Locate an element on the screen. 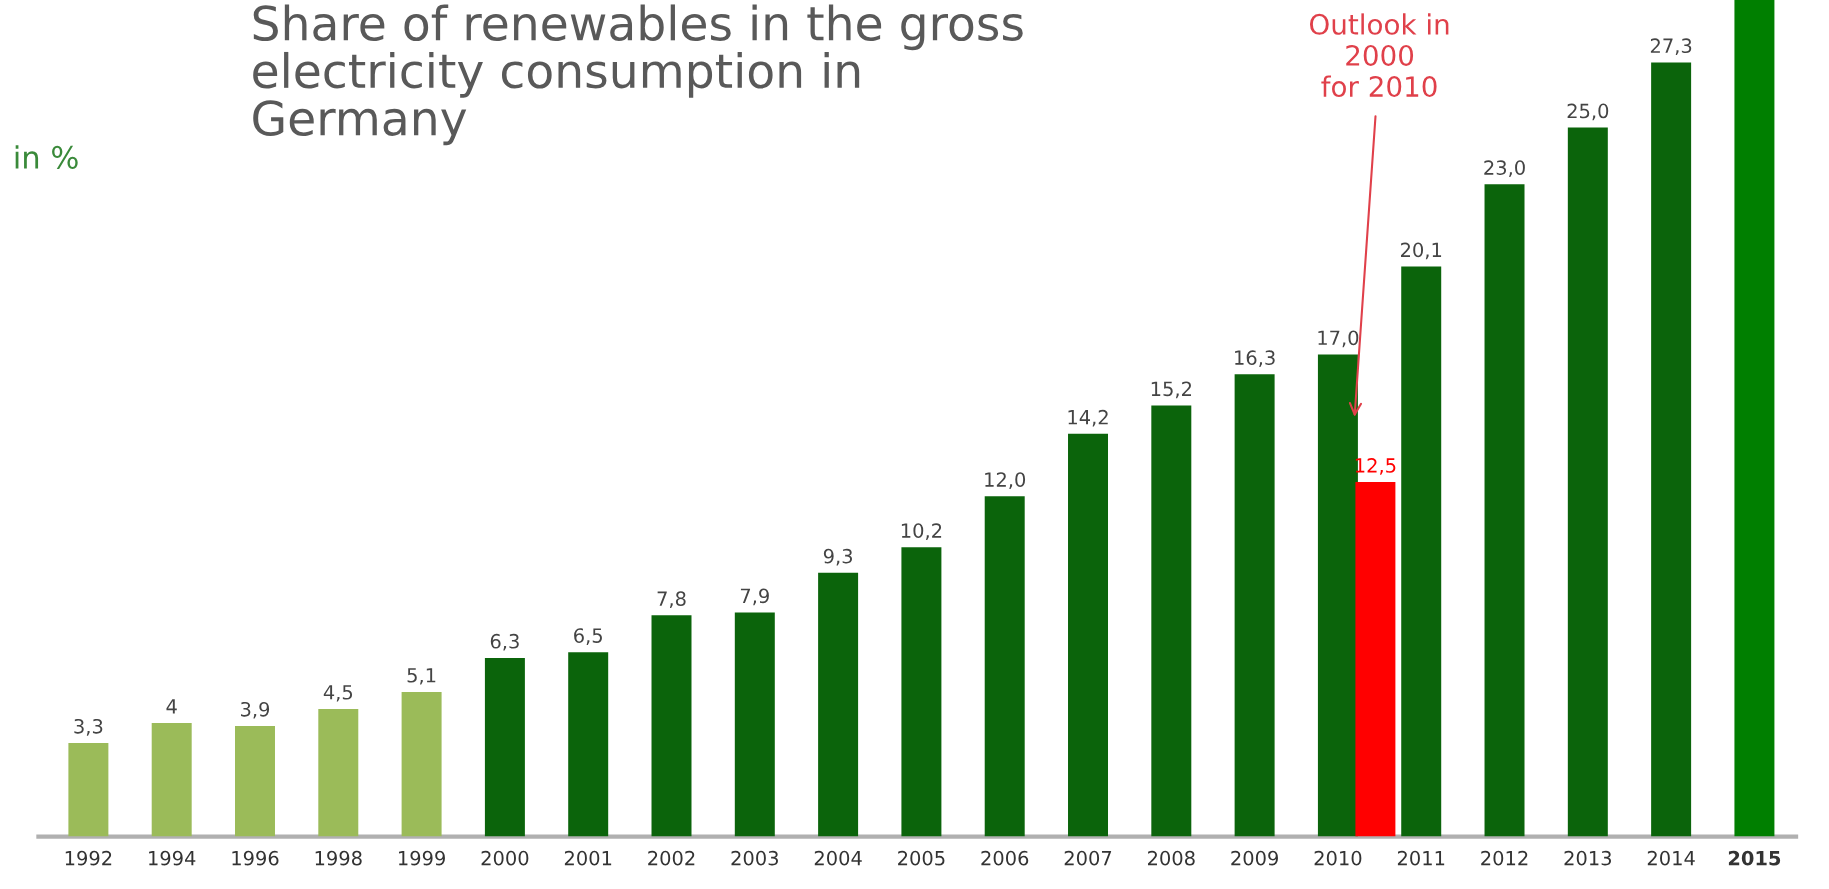 This screenshot has width=1829, height=889. data-label: 12,0 is located at coordinates (1005, 480).